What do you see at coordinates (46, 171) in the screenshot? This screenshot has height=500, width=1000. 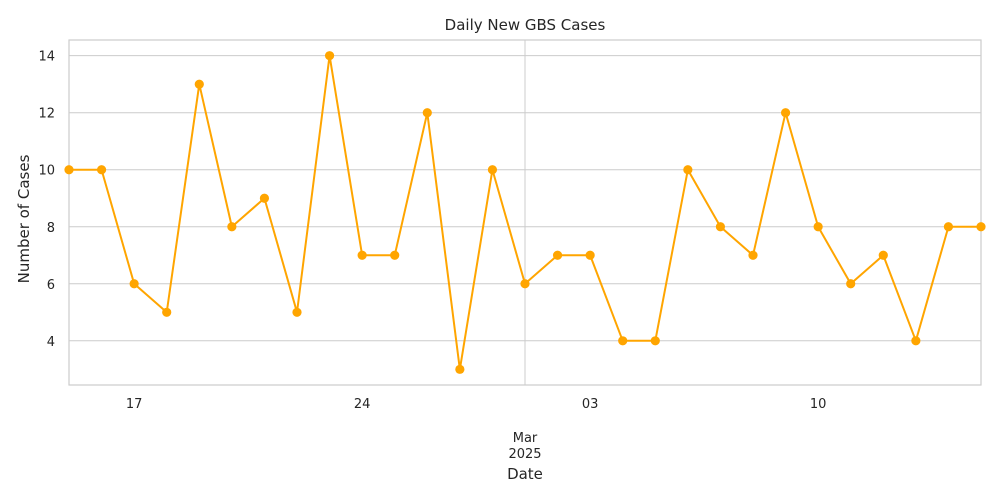 I see `y-tick-label: 10` at bounding box center [46, 171].